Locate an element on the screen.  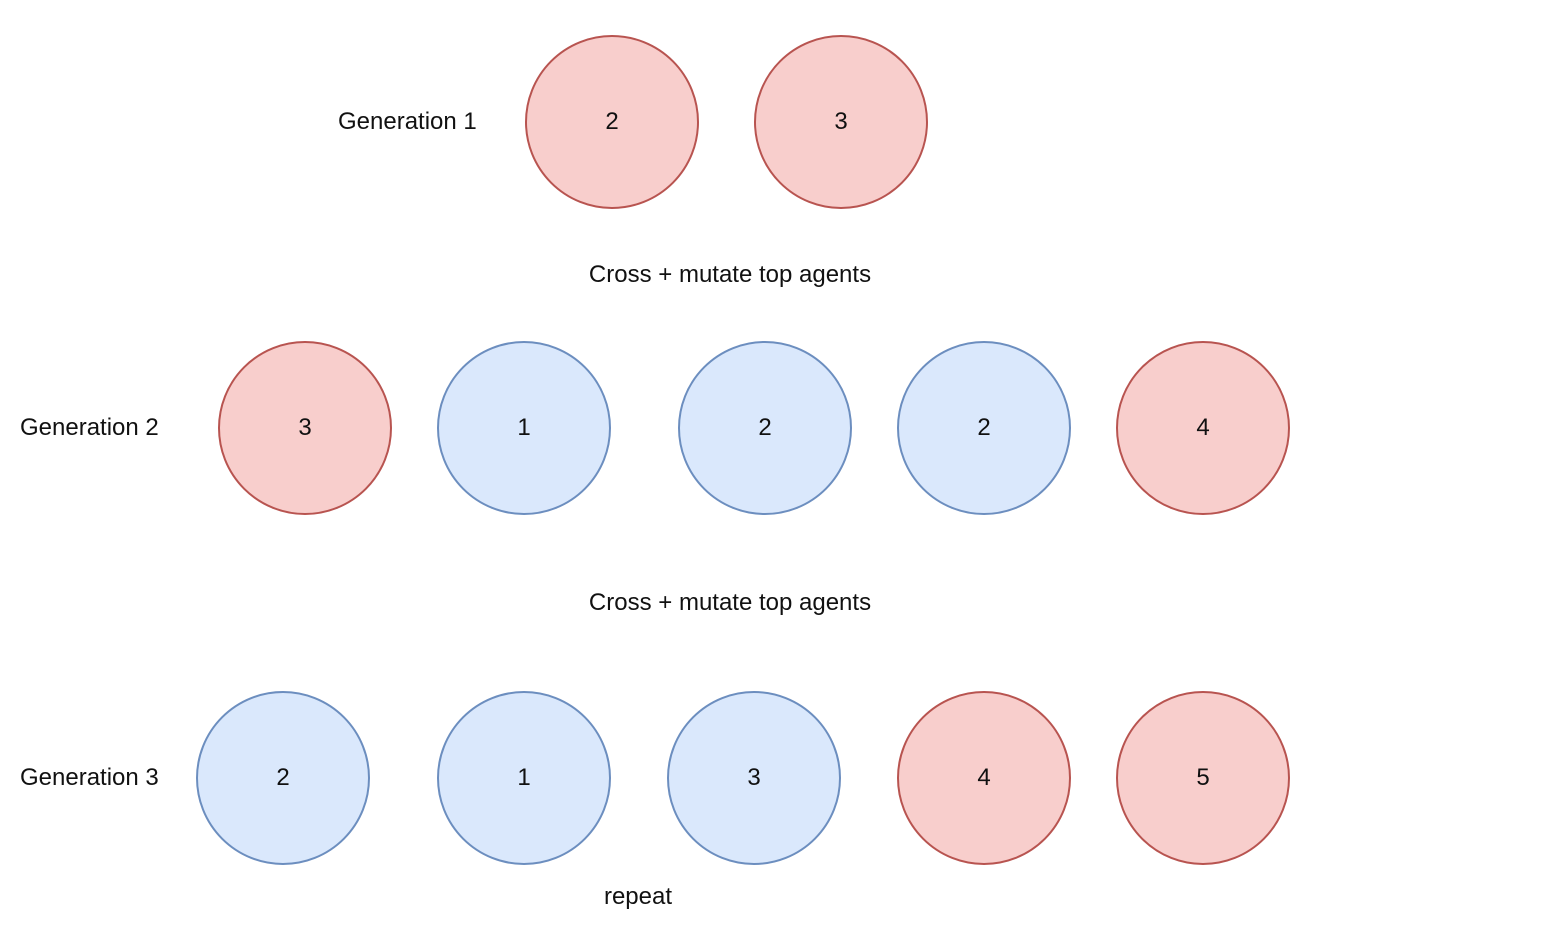
generation-2-label: Generation 2 is located at coordinates (89, 427).